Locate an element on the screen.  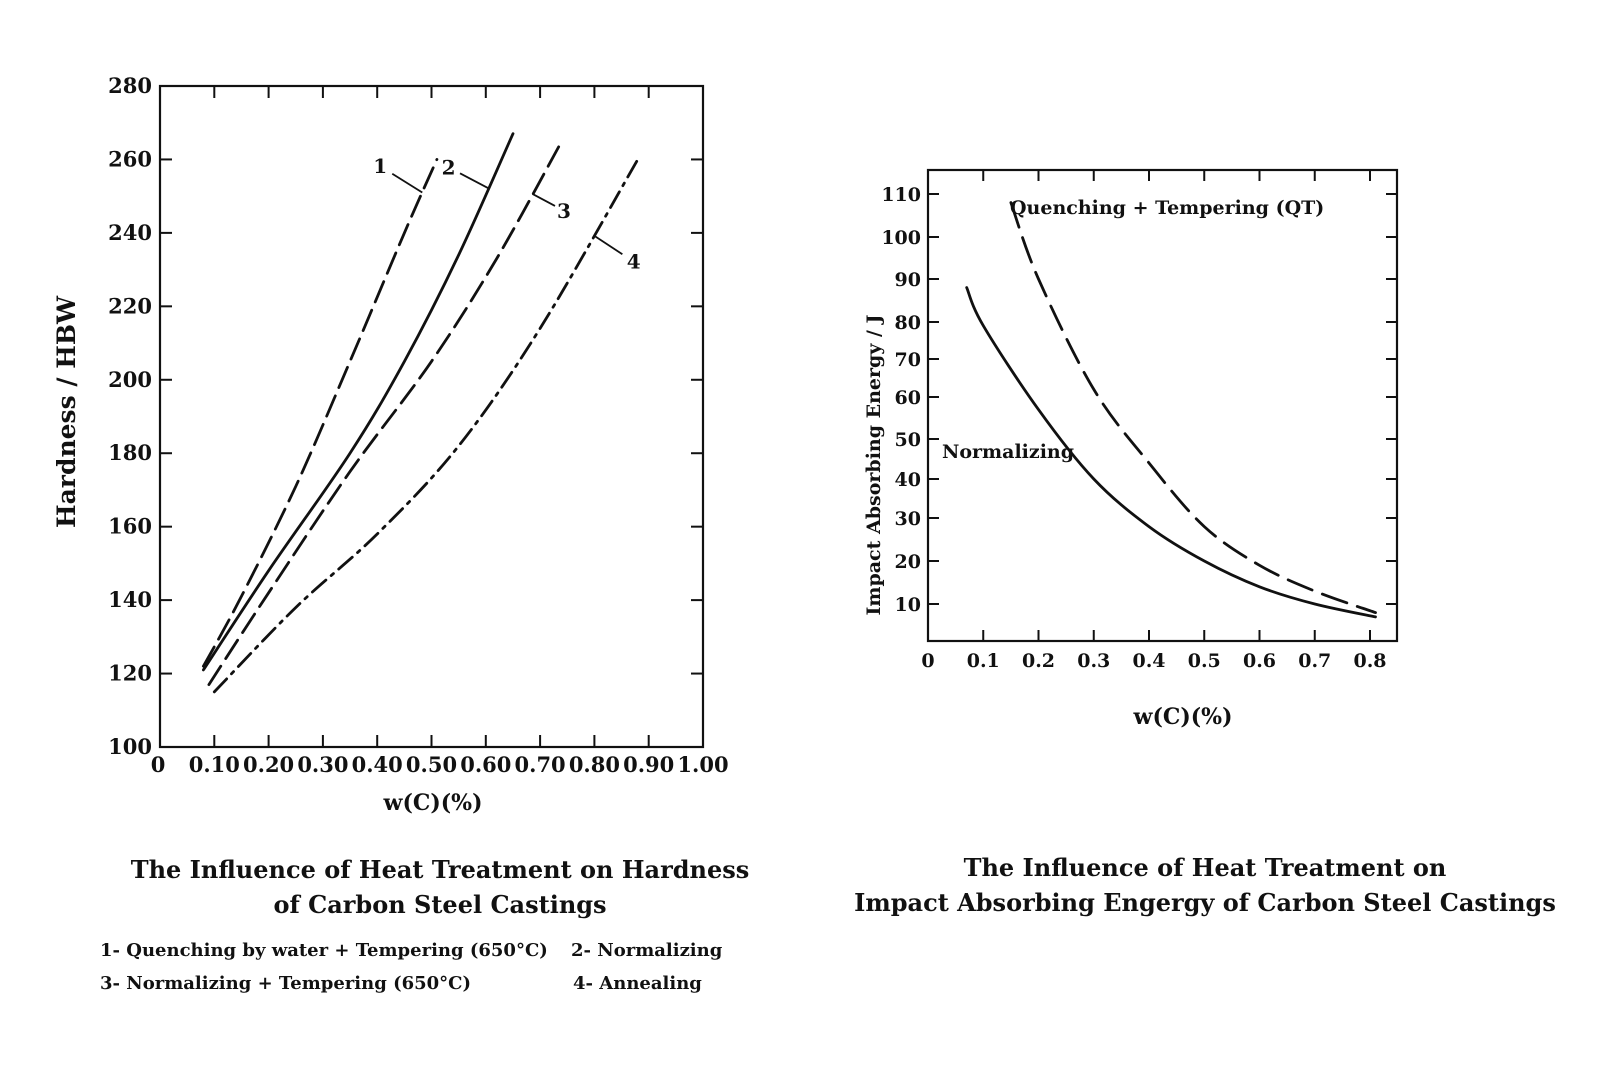
x-tick-label: 0.4 is located at coordinates (1148, 661).